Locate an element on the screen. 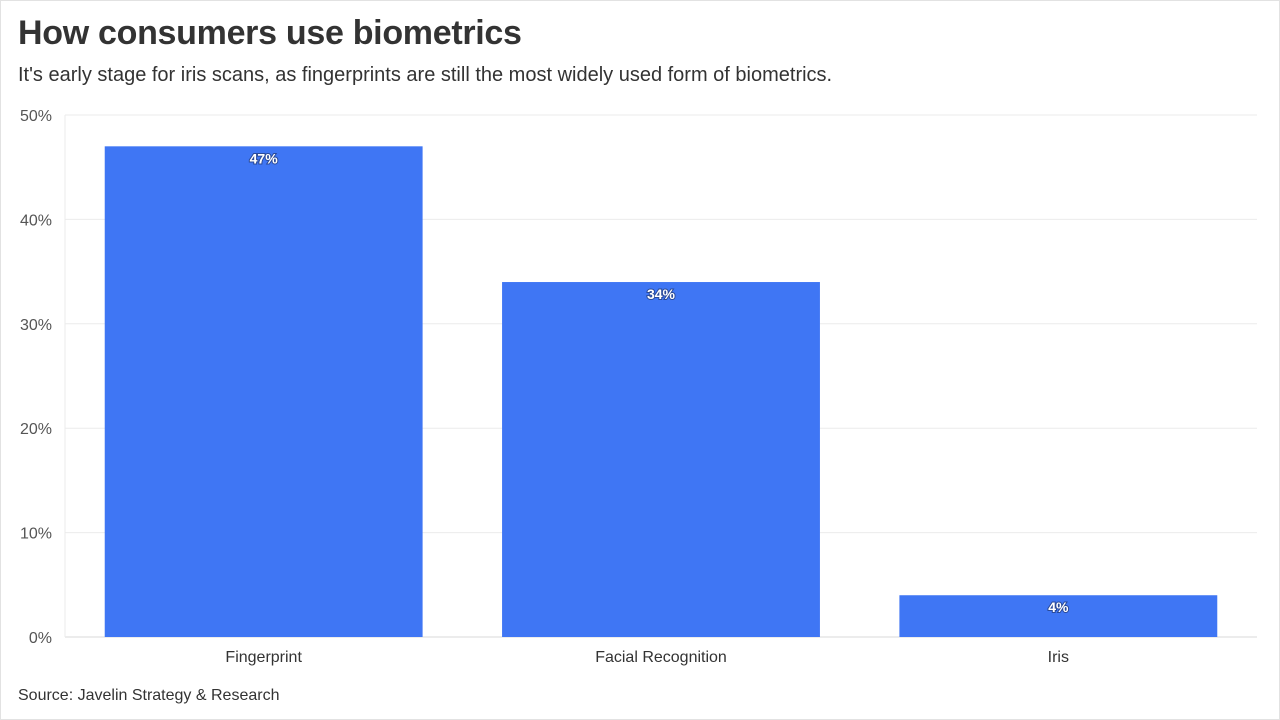 The width and height of the screenshot is (1280, 720). data-label: 34% is located at coordinates (661, 294).